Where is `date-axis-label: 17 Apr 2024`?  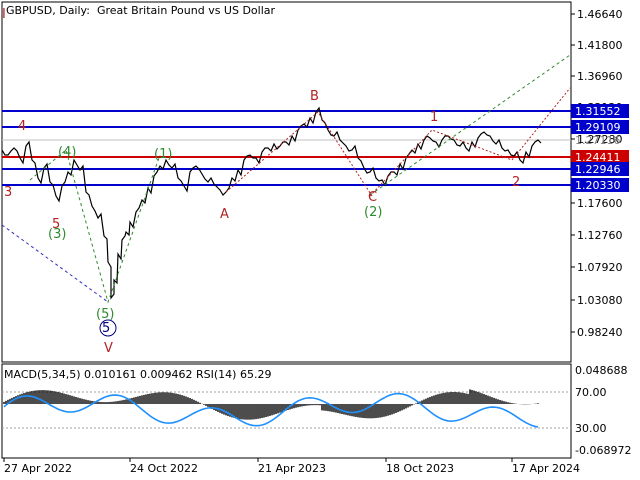 date-axis-label: 17 Apr 2024 is located at coordinates (546, 468).